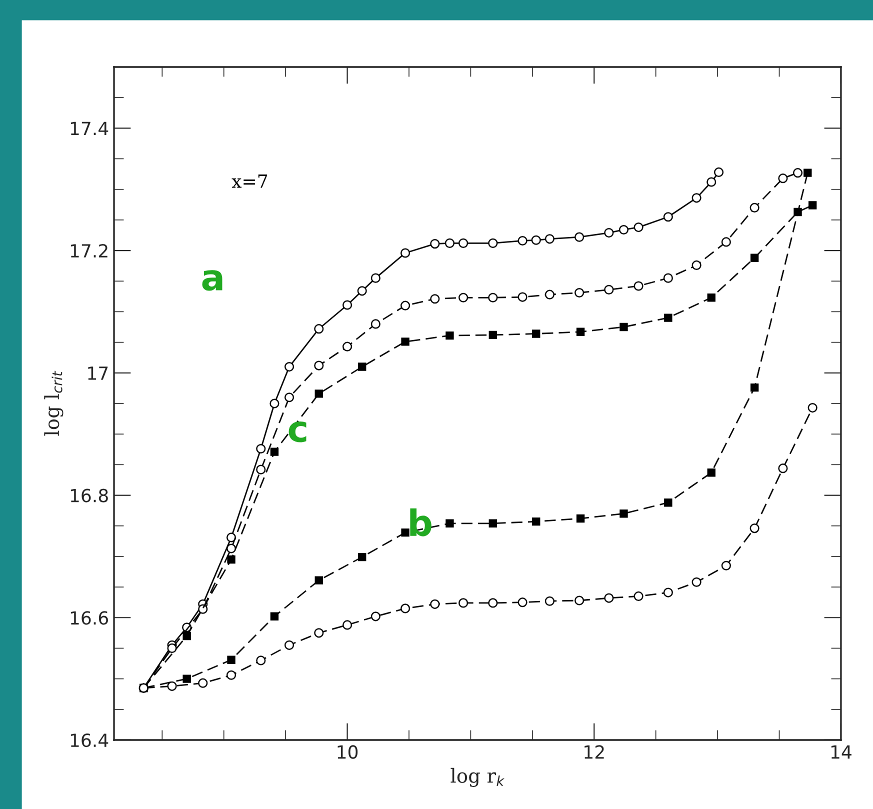 This screenshot has height=809, width=873. I want to click on x-tick-label: 12, so click(594, 752).